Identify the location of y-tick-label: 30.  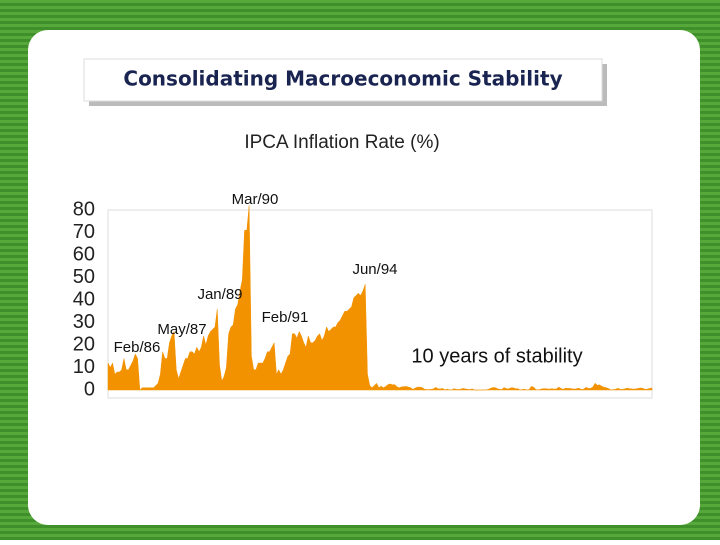
(84, 322).